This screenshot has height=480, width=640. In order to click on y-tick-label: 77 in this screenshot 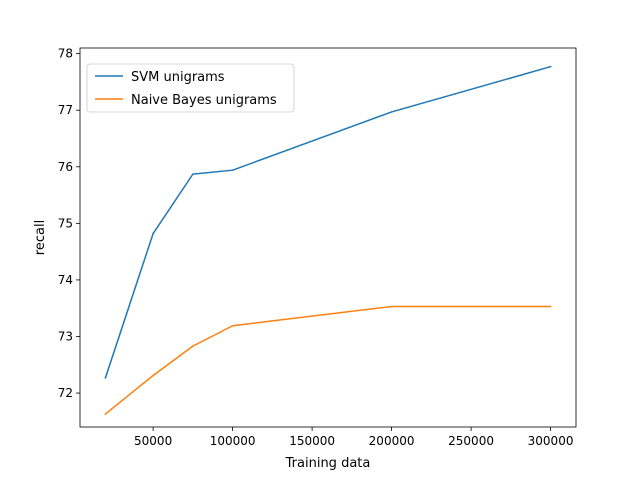, I will do `click(65, 110)`.